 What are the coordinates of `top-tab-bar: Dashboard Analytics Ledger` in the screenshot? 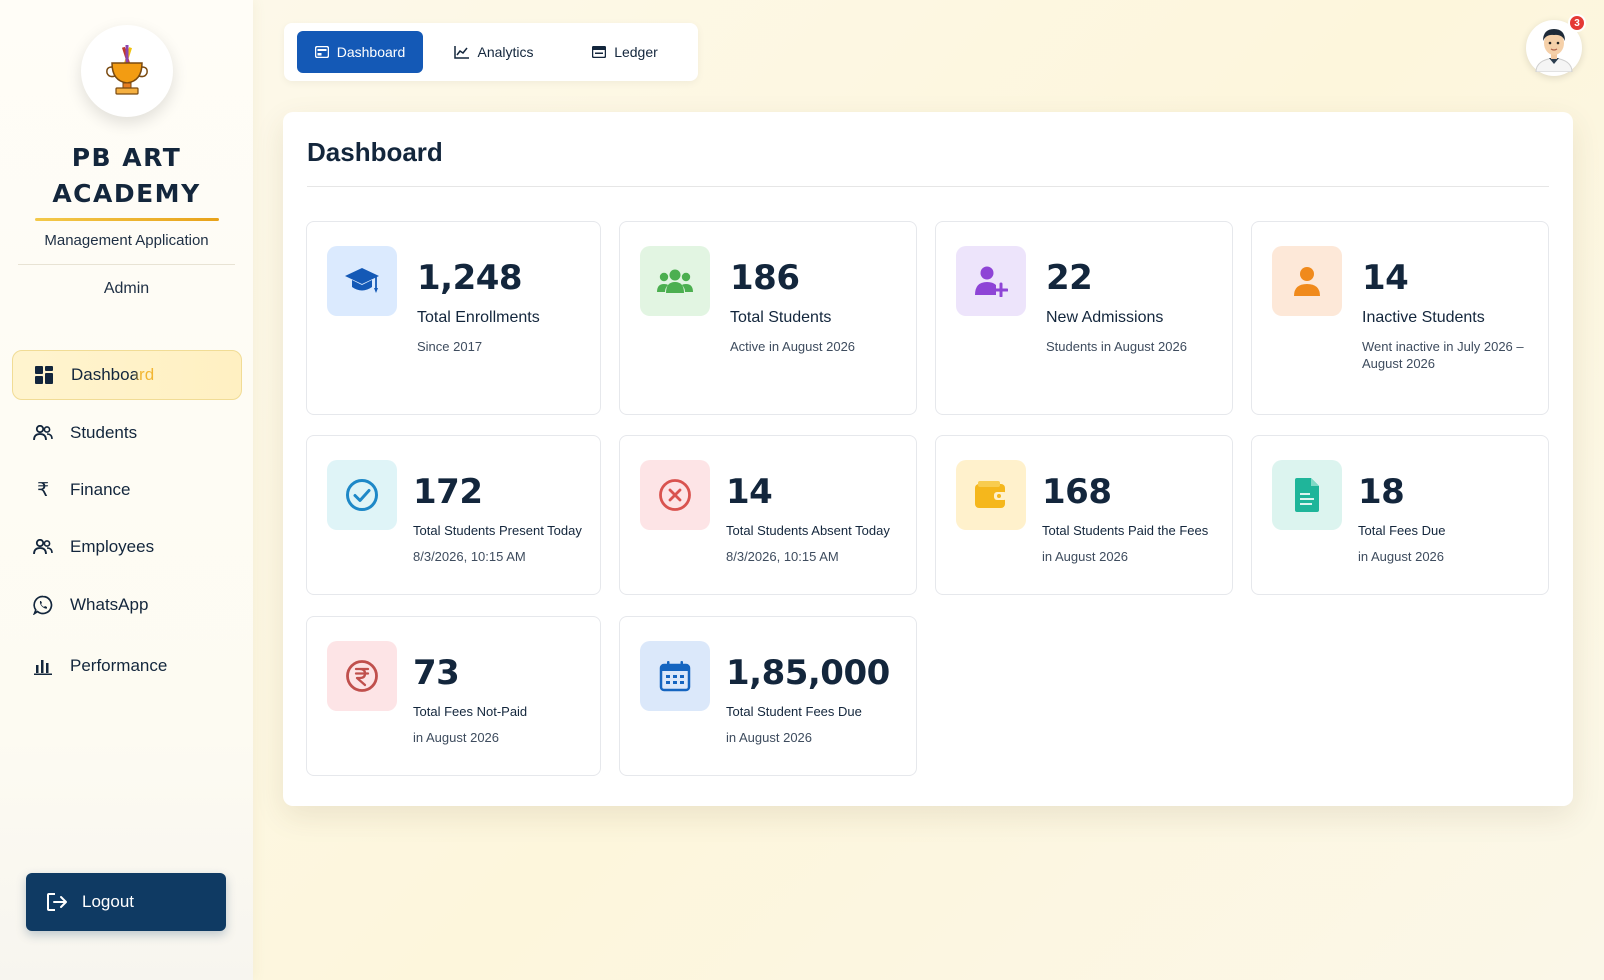 It's located at (491, 52).